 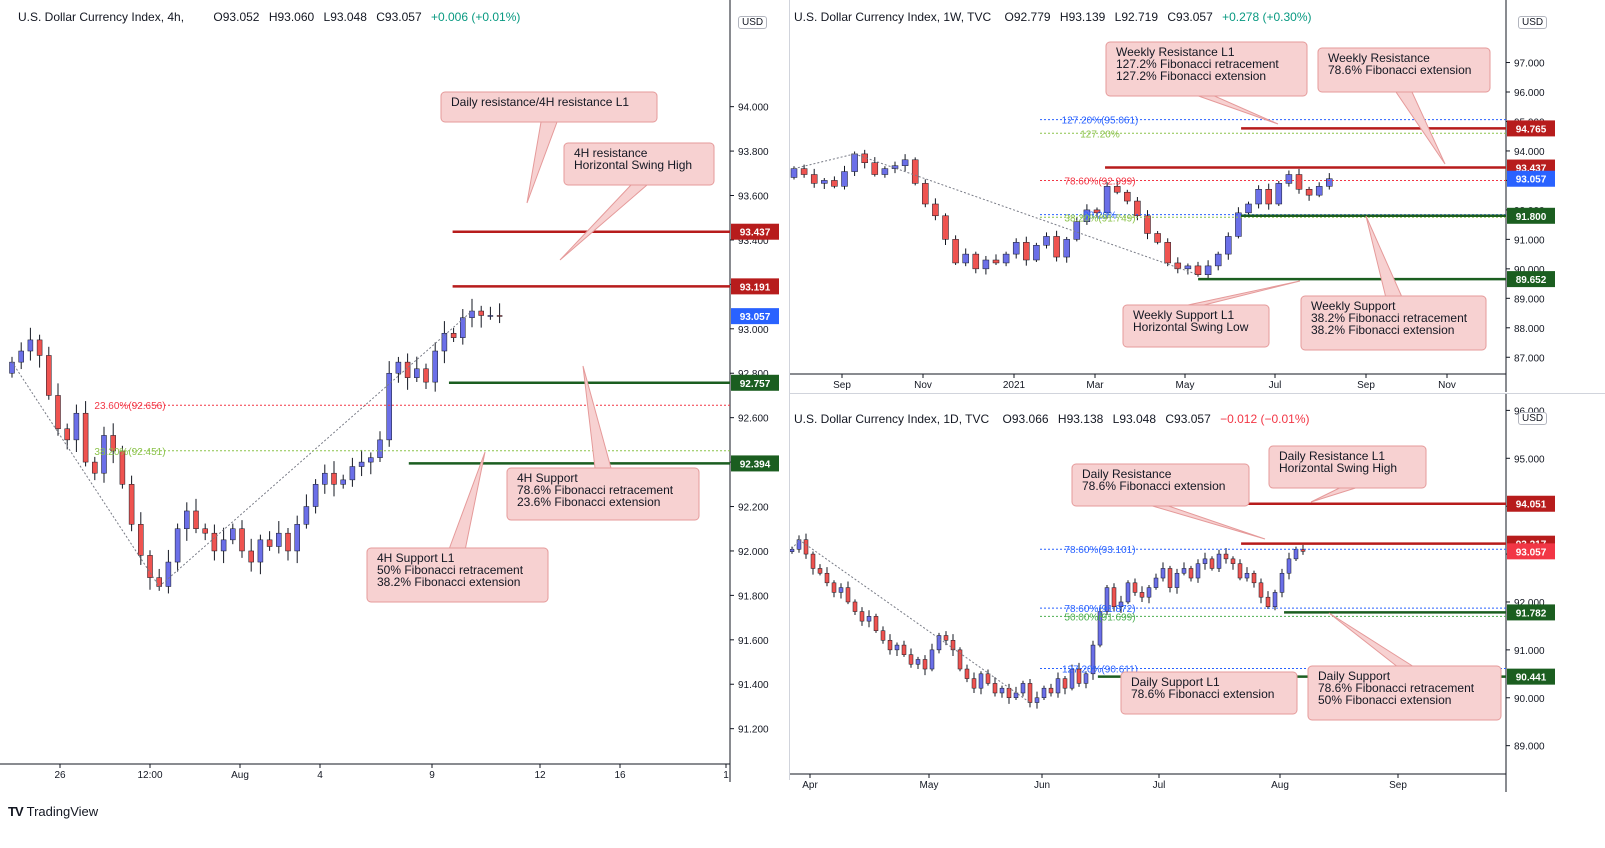 What do you see at coordinates (1099, 617) in the screenshot?
I see `fib-level-label: 50.00%(91.699)` at bounding box center [1099, 617].